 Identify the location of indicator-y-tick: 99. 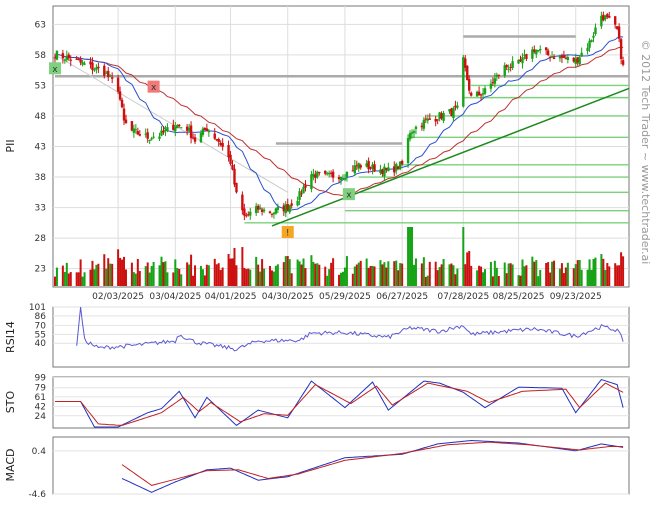
(41, 379).